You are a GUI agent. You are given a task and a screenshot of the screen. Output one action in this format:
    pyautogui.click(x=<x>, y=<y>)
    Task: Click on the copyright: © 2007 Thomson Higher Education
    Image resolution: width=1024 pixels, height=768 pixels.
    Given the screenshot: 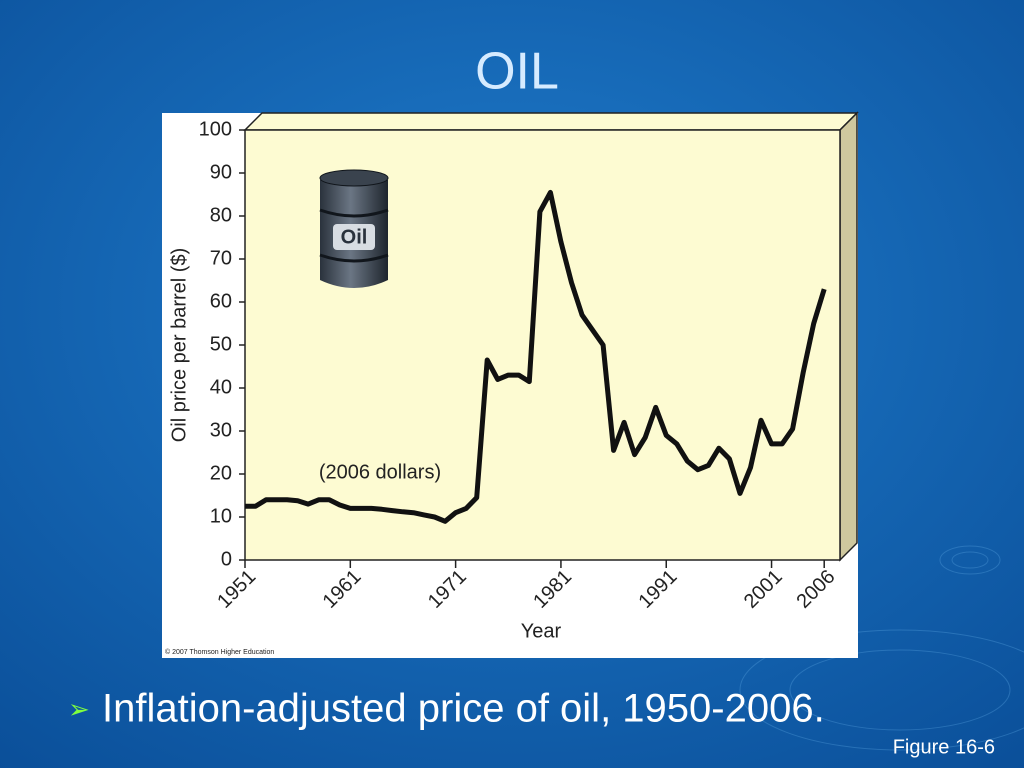 What is the action you would take?
    pyautogui.click(x=219, y=652)
    